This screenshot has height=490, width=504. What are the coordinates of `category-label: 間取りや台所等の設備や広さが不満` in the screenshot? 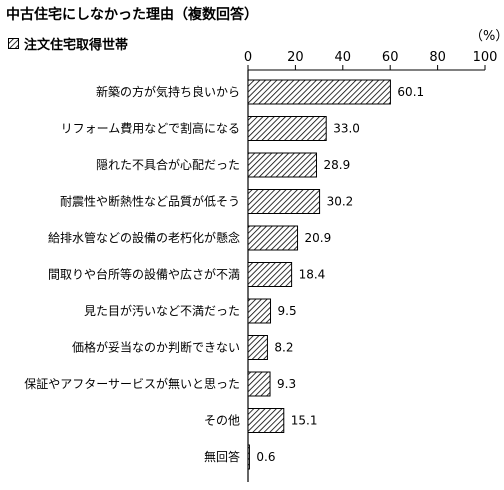 It's located at (144, 274).